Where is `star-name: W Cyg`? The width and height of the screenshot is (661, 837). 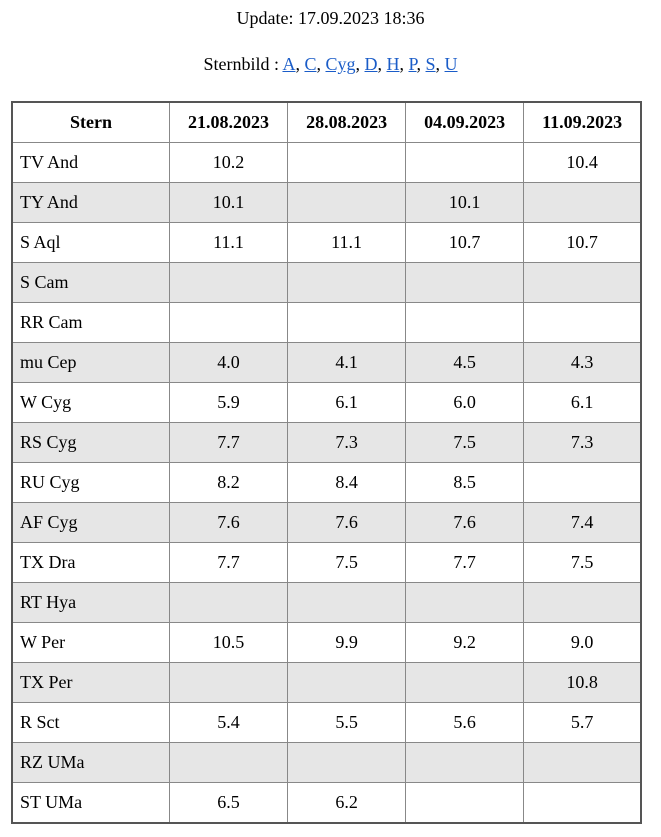
star-name: W Cyg is located at coordinates (90, 402).